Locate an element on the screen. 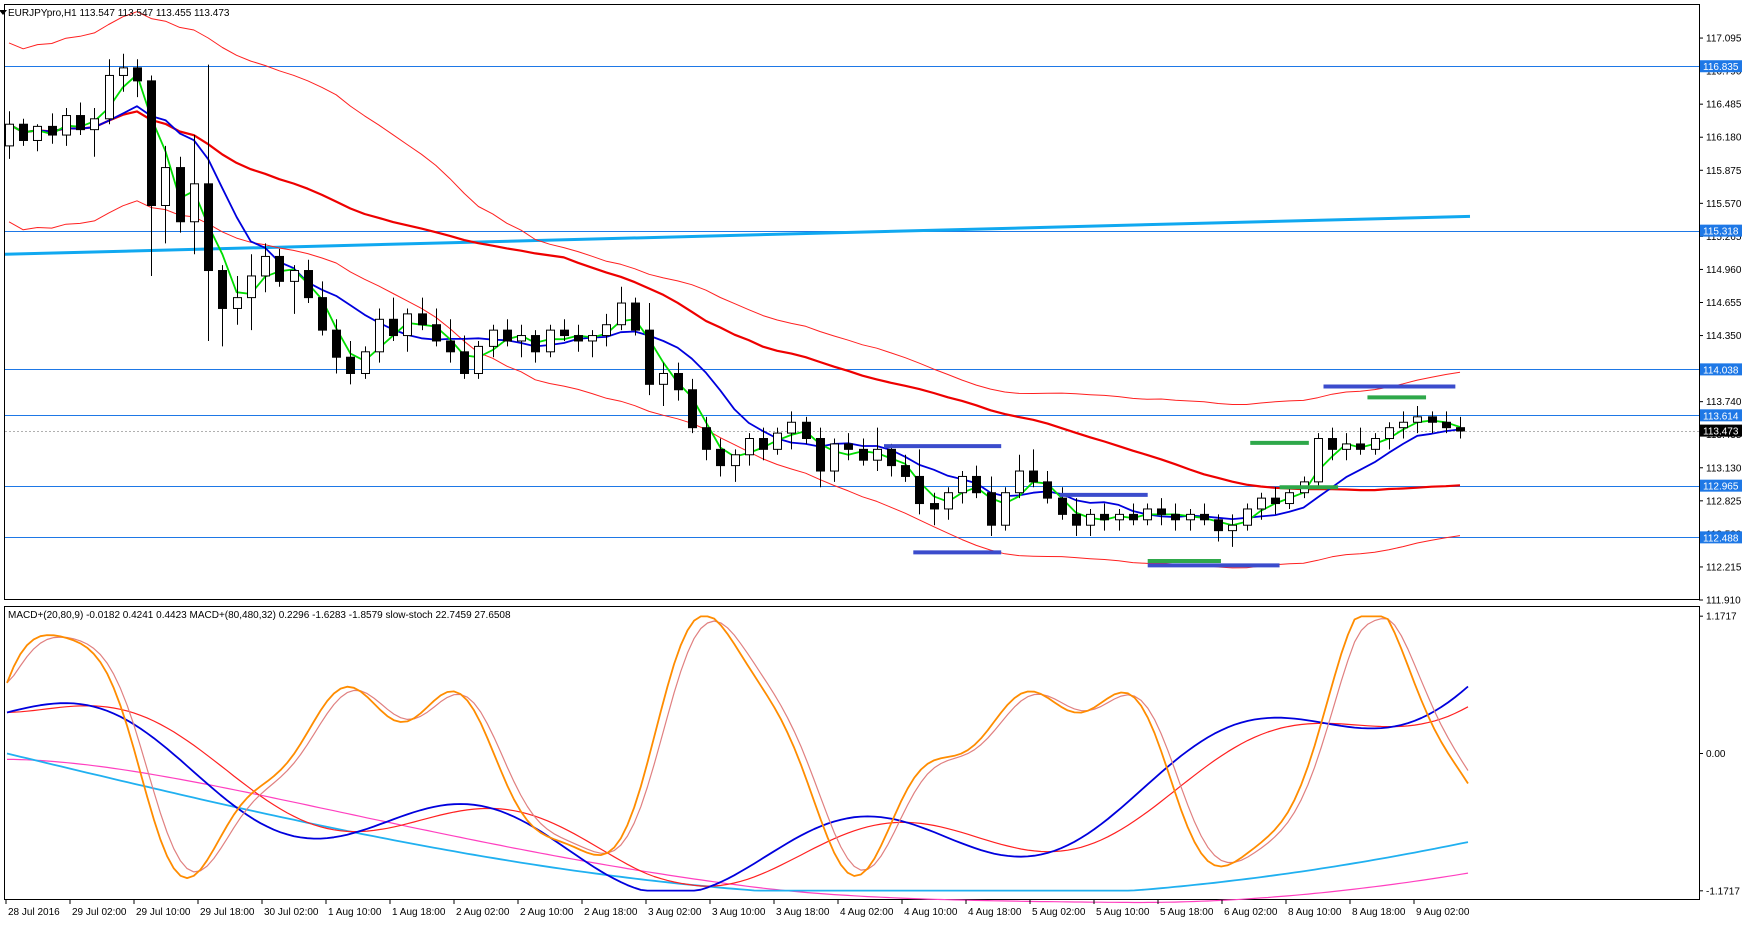 The width and height of the screenshot is (1743, 927). current-price-tag: 113.473 is located at coordinates (1721, 432).